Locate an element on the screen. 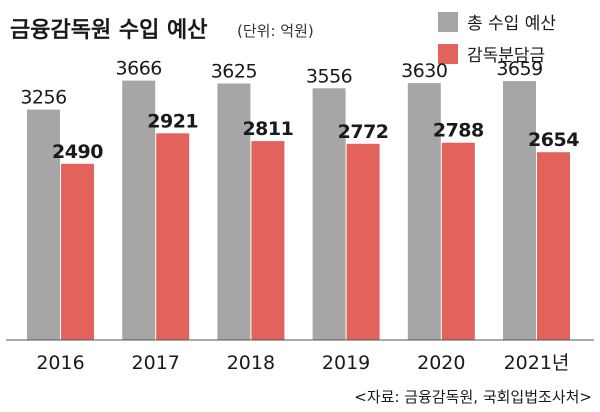 This screenshot has height=412, width=600. chart-title: 금융감독원 수입 예산 is located at coordinates (108, 30).